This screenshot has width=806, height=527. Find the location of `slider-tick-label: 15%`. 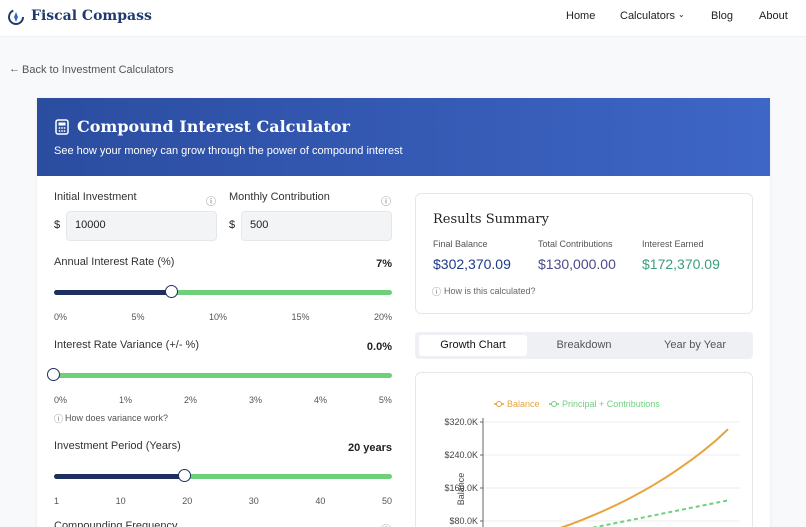

slider-tick-label: 15% is located at coordinates (300, 317).